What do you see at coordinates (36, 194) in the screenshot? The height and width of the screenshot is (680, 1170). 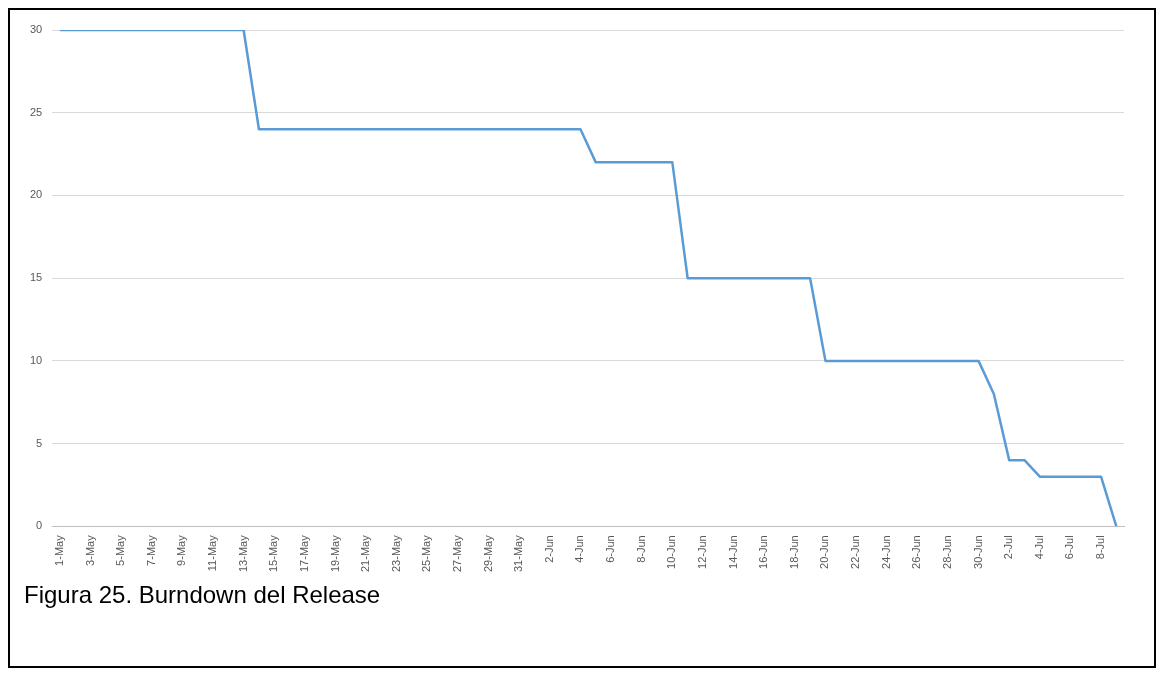 I see `y-tick-label: 20` at bounding box center [36, 194].